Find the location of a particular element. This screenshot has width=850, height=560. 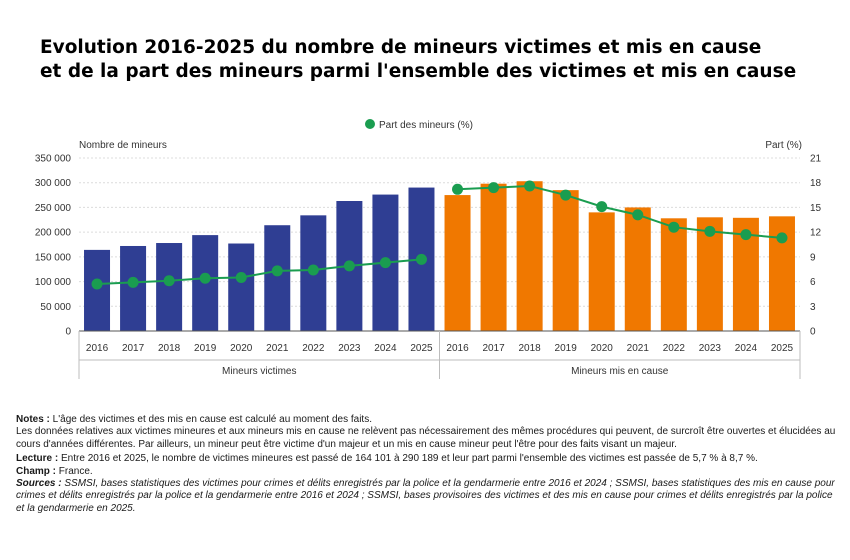

y-tick-left-label: 150 000 is located at coordinates (53, 257).